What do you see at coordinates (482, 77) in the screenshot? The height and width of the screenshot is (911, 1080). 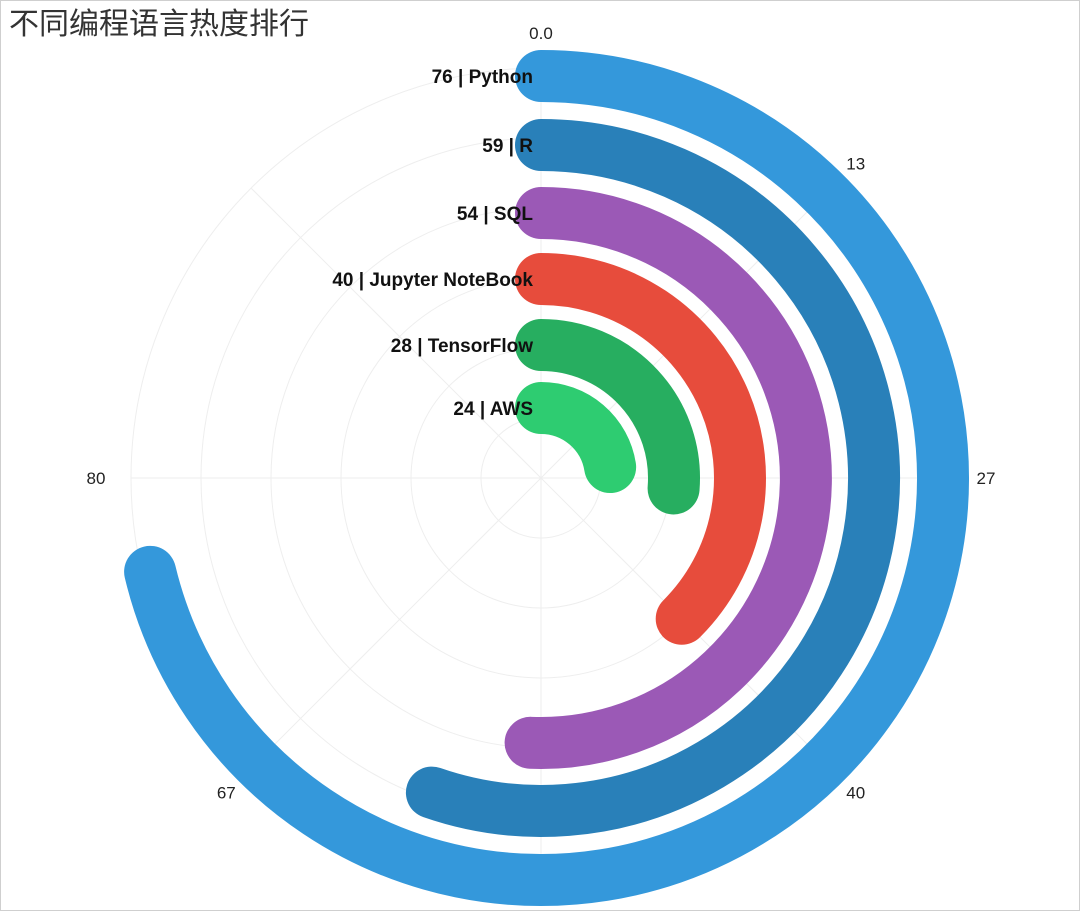 I see `series-label-python: 76 | Python` at bounding box center [482, 77].